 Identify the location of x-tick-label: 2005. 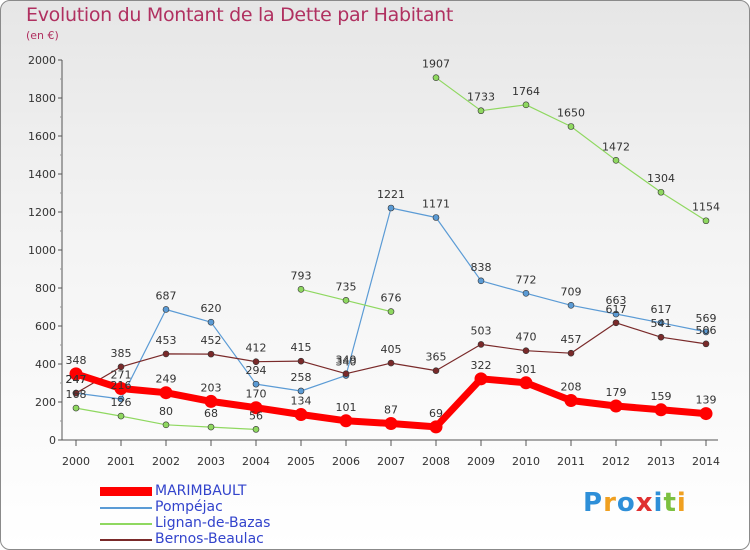
(301, 461).